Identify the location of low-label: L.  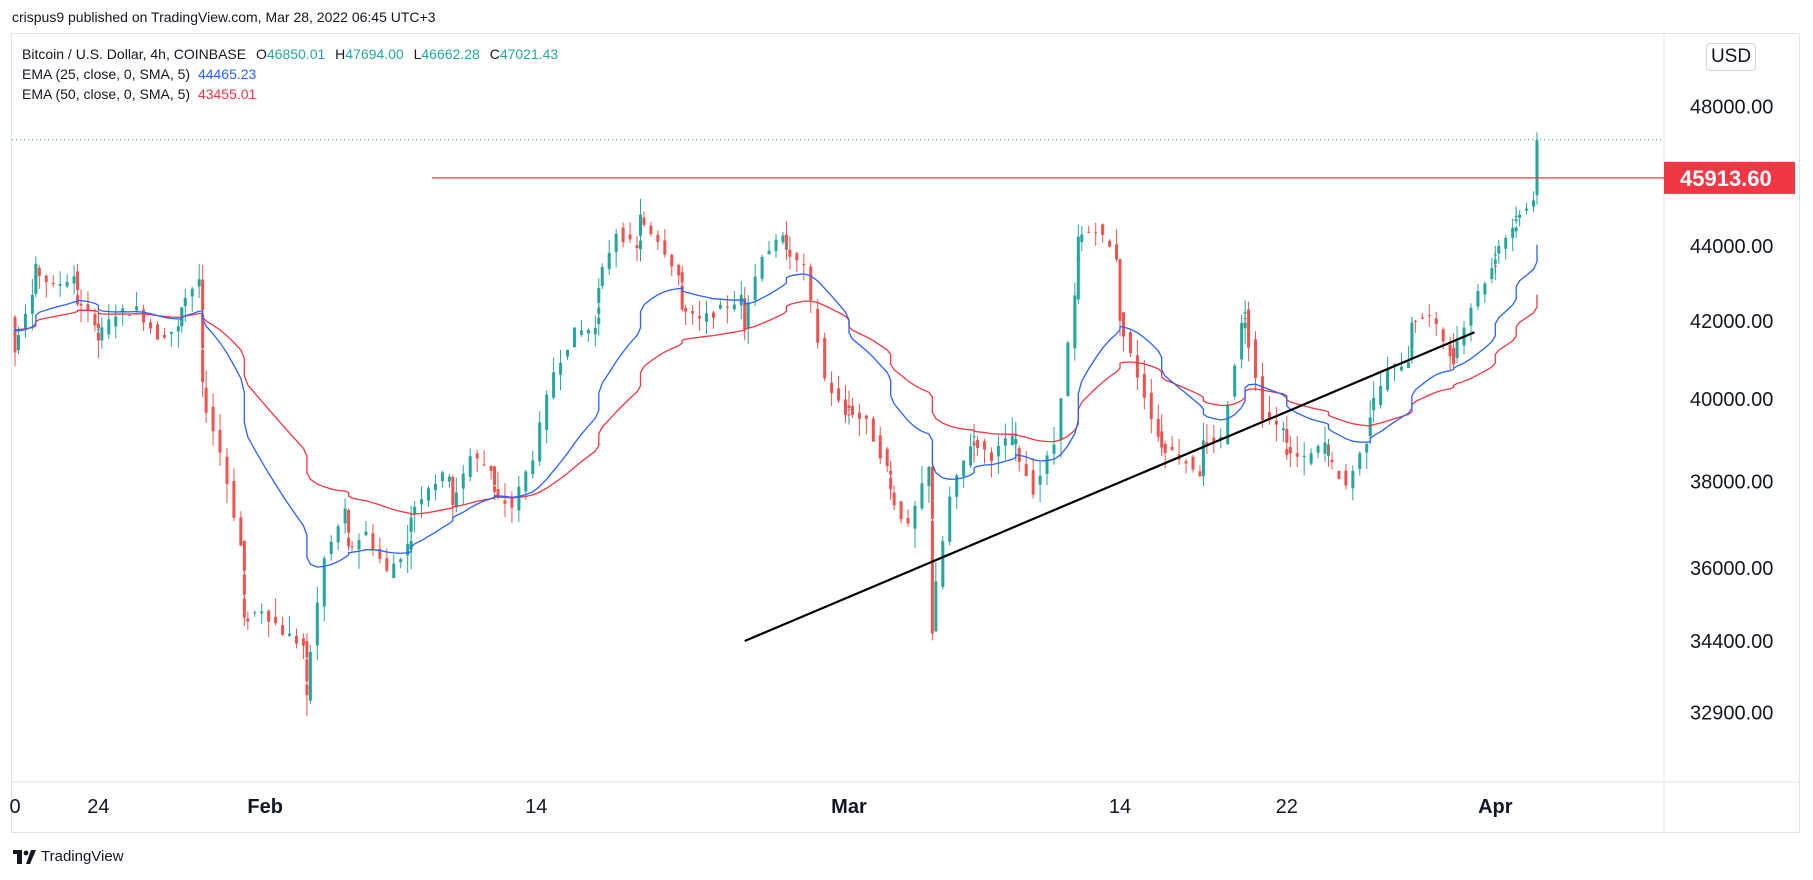
(417, 54).